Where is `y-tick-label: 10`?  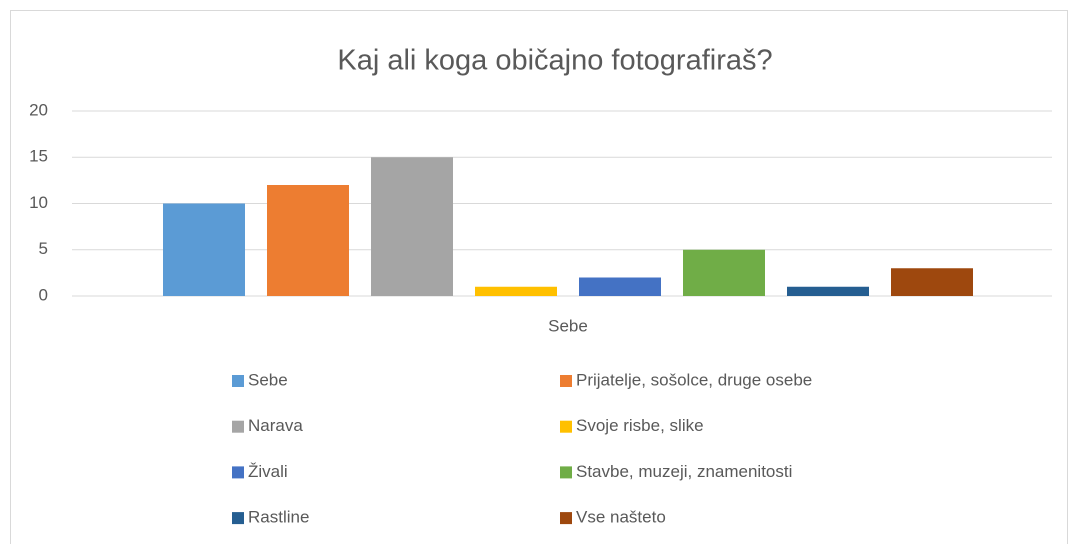
y-tick-label: 10 is located at coordinates (38, 202).